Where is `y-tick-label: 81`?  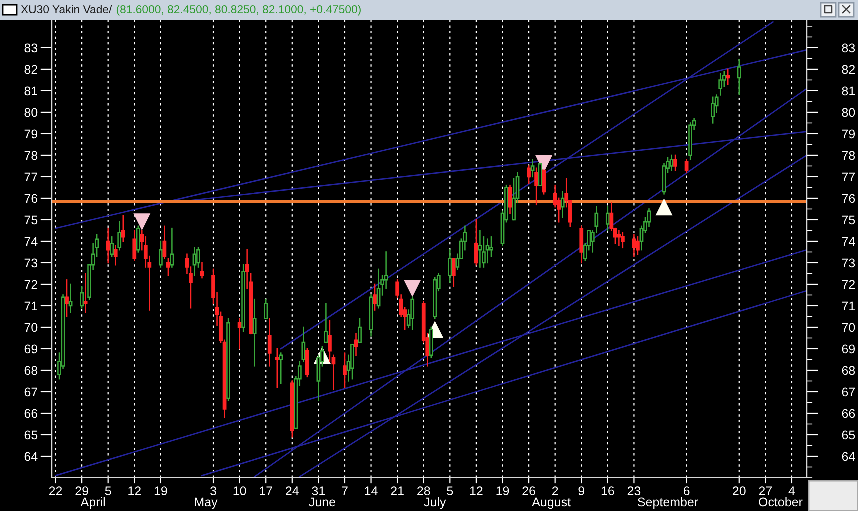
y-tick-label: 81 is located at coordinates (31, 91).